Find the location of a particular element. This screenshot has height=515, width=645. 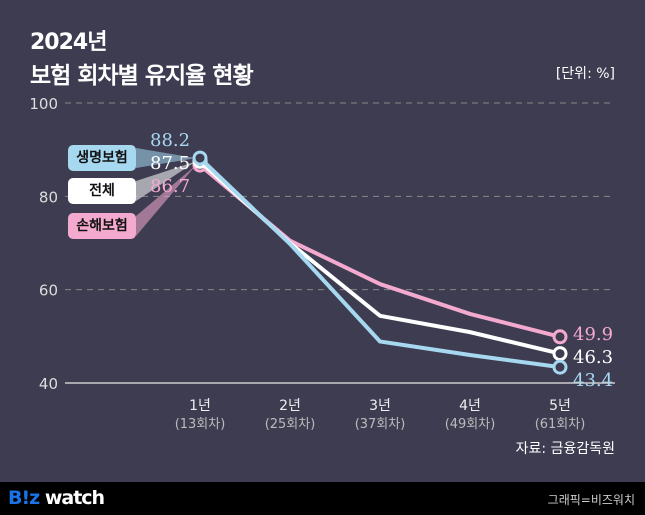

end-marker-life is located at coordinates (560, 367).